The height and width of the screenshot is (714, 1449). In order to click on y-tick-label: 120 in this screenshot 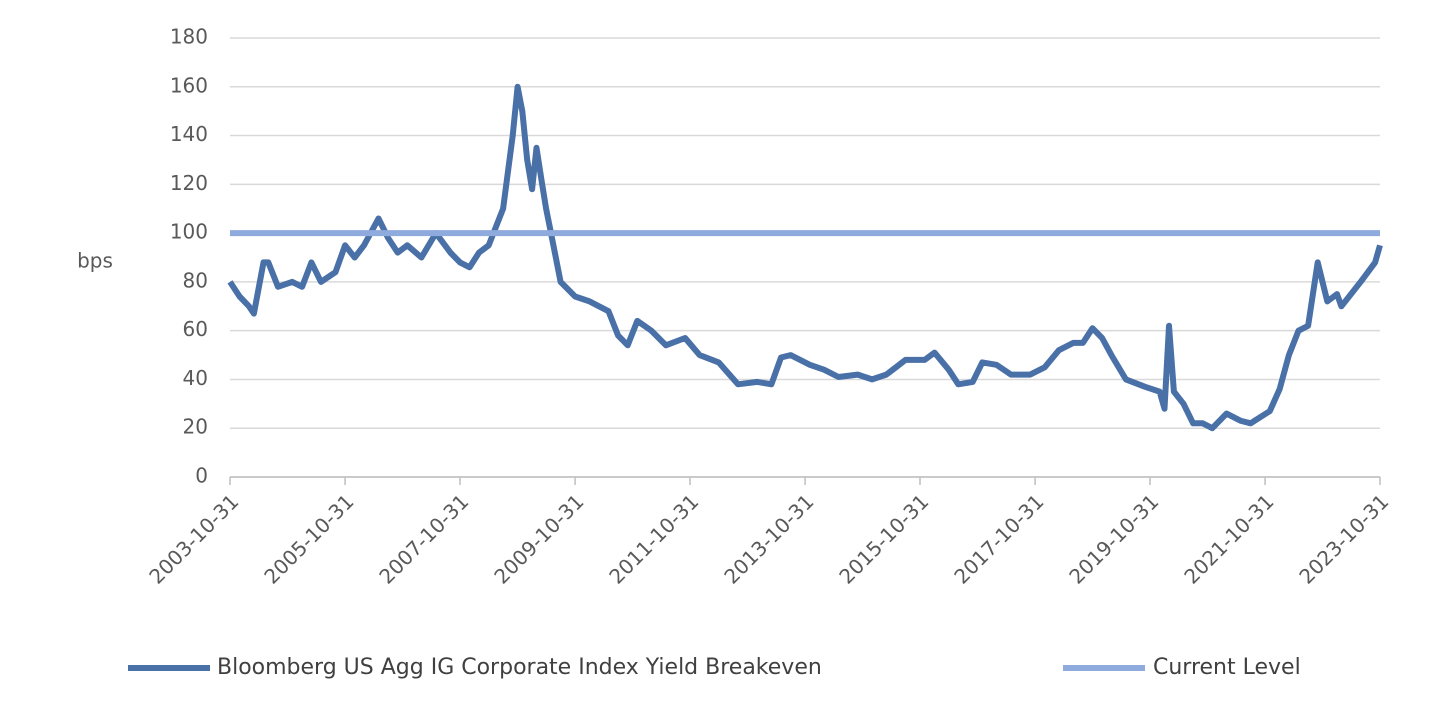, I will do `click(189, 183)`.